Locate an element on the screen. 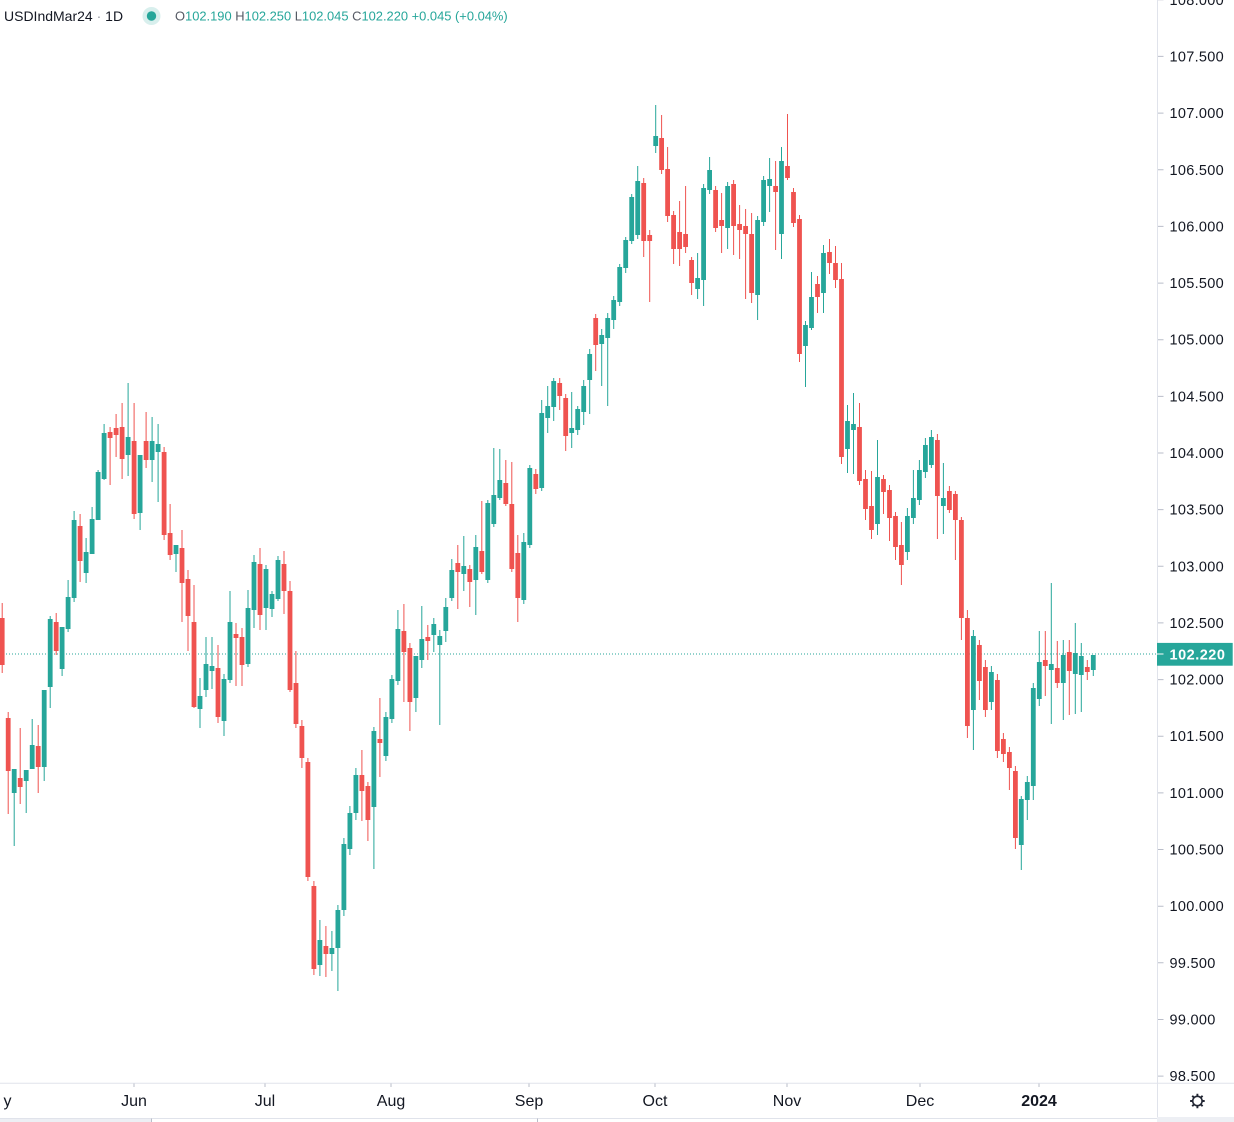 This screenshot has width=1234, height=1122. svg-text: Jul is located at coordinates (265, 1101).